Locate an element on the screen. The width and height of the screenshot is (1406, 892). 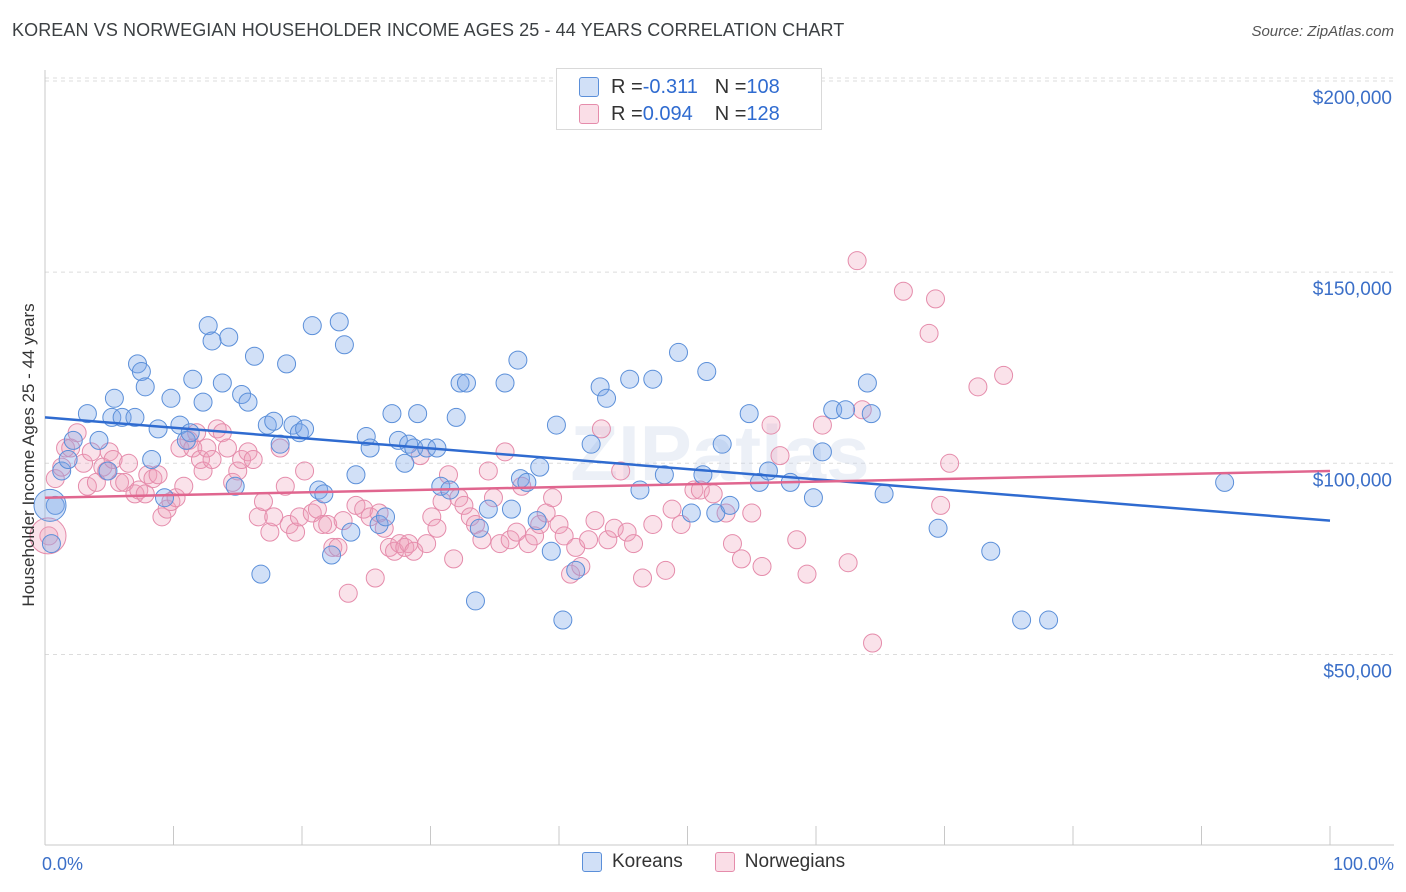
r-value: 0.094 is located at coordinates (667, 113).